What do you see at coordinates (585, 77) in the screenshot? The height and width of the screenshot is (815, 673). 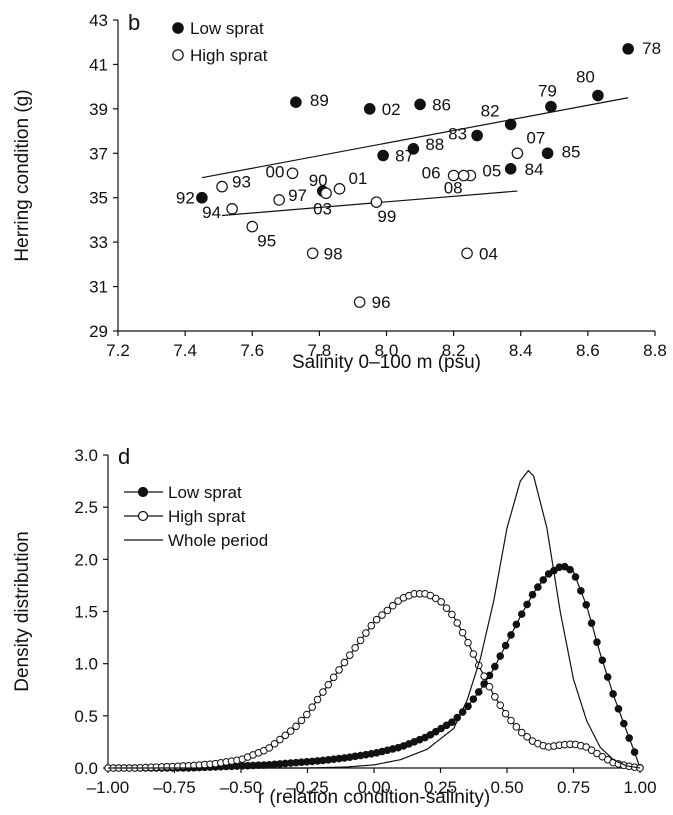 I see `point-label: 80` at bounding box center [585, 77].